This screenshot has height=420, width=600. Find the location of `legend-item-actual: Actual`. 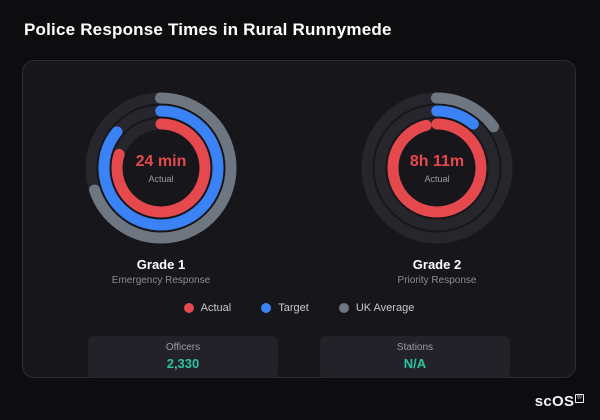

legend-item-actual: Actual is located at coordinates (207, 308).